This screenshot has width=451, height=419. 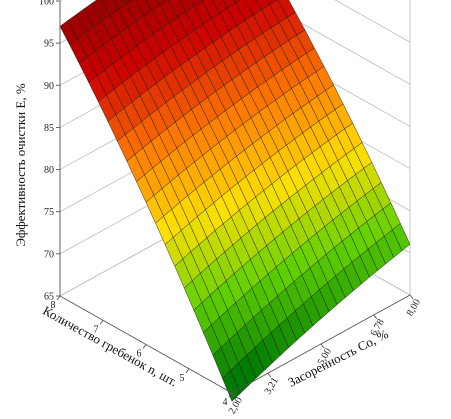 What do you see at coordinates (272, 386) in the screenshot?
I see `x-tick-label: 3,21` at bounding box center [272, 386].